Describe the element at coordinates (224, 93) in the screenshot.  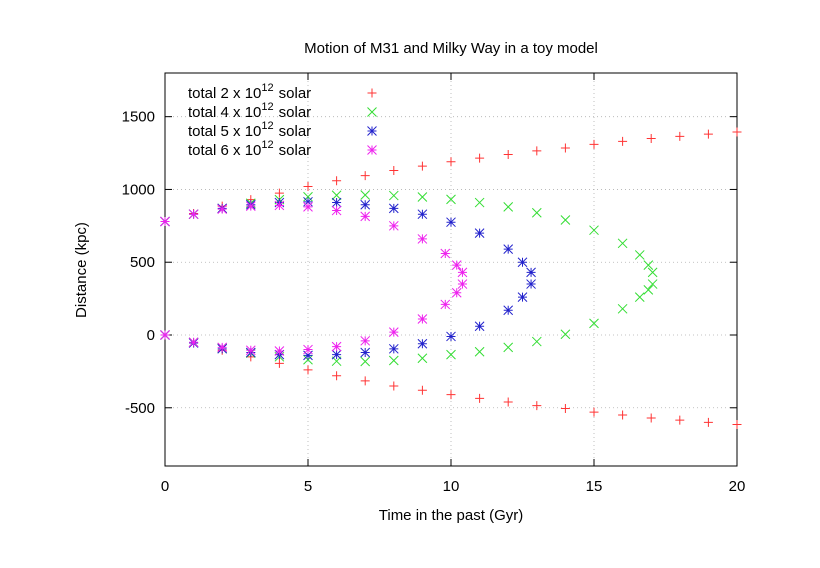
I see `legend-text: total 2 x 10` at that location.